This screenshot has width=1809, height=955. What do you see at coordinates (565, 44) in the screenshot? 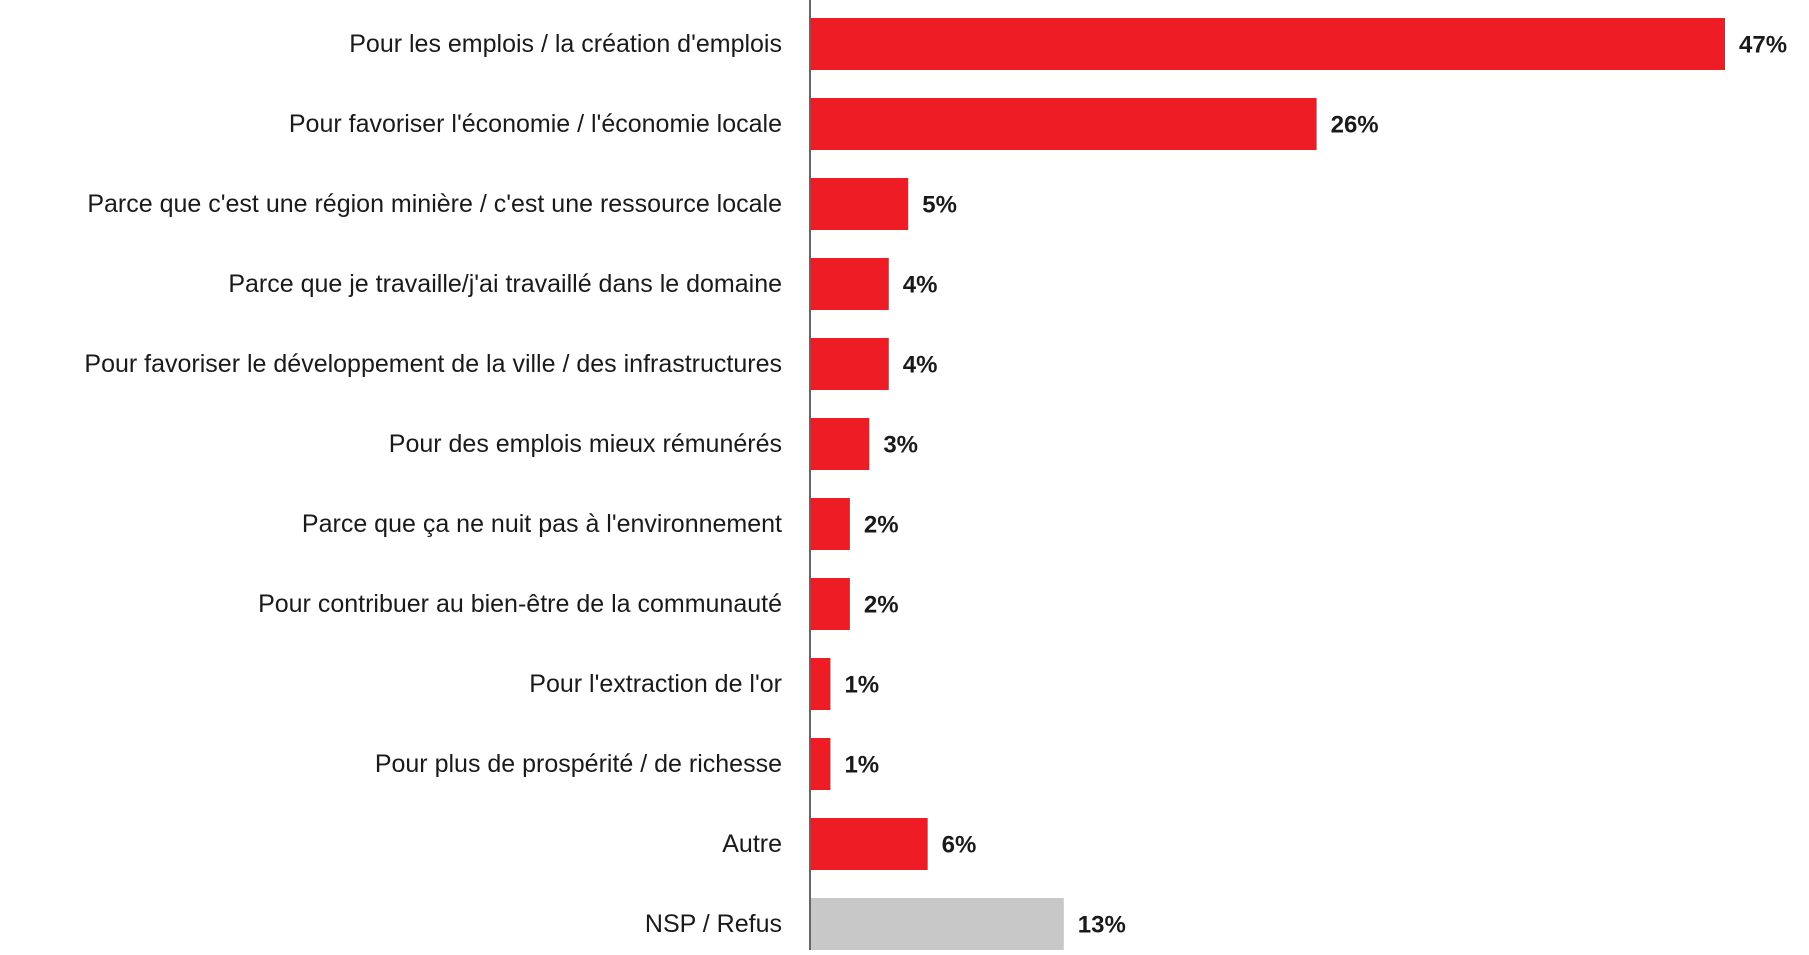
I see `category-label: Pour les emplois / la création d'emplois` at bounding box center [565, 44].